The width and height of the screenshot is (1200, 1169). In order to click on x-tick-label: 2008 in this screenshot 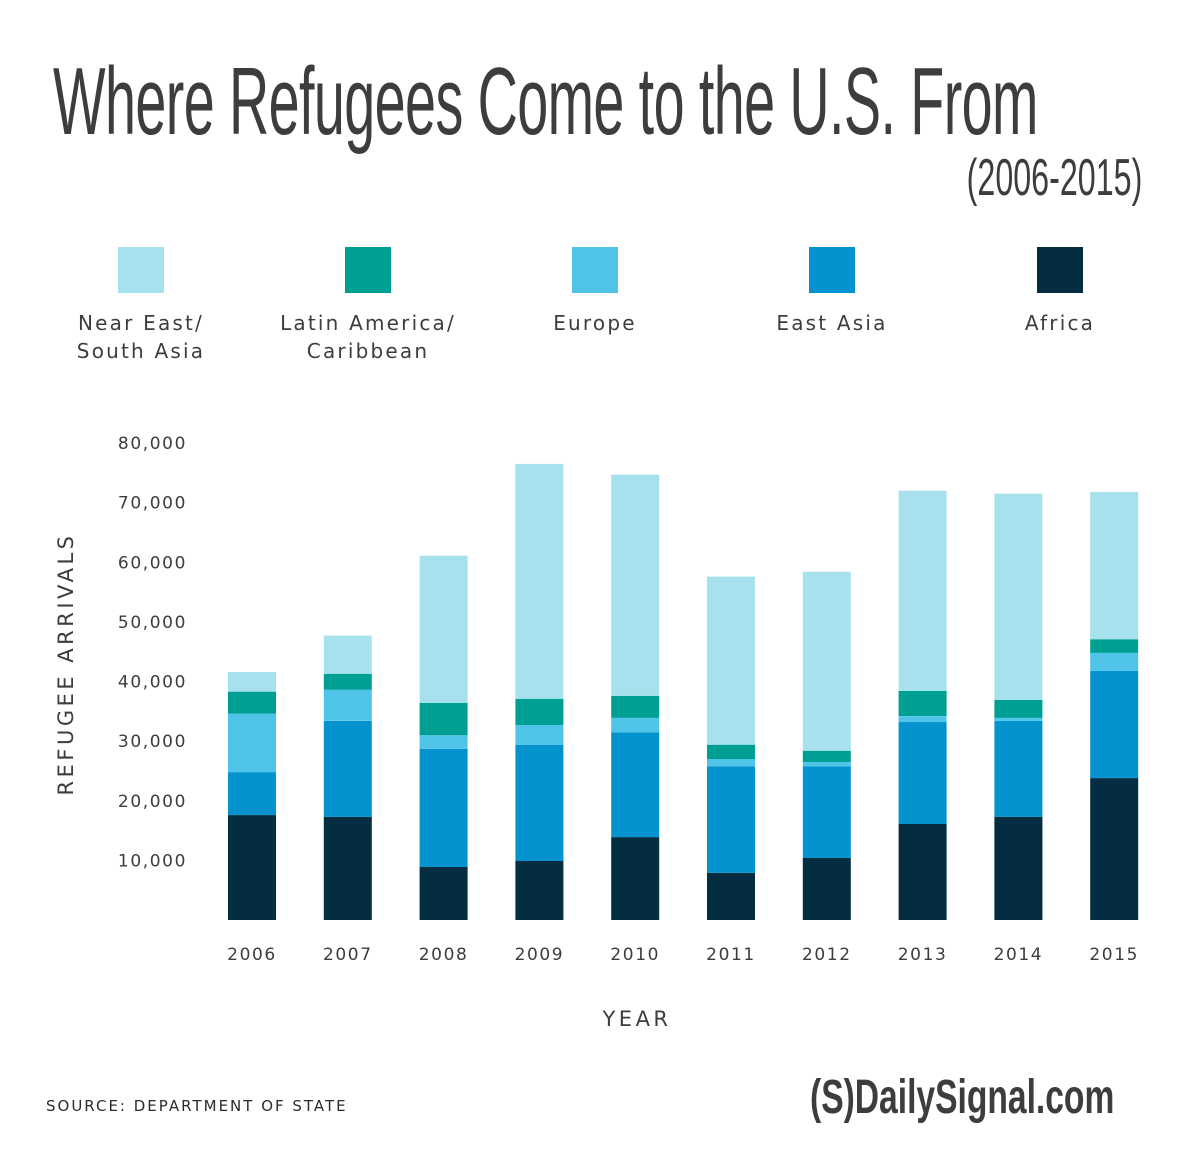, I will do `click(444, 955)`.